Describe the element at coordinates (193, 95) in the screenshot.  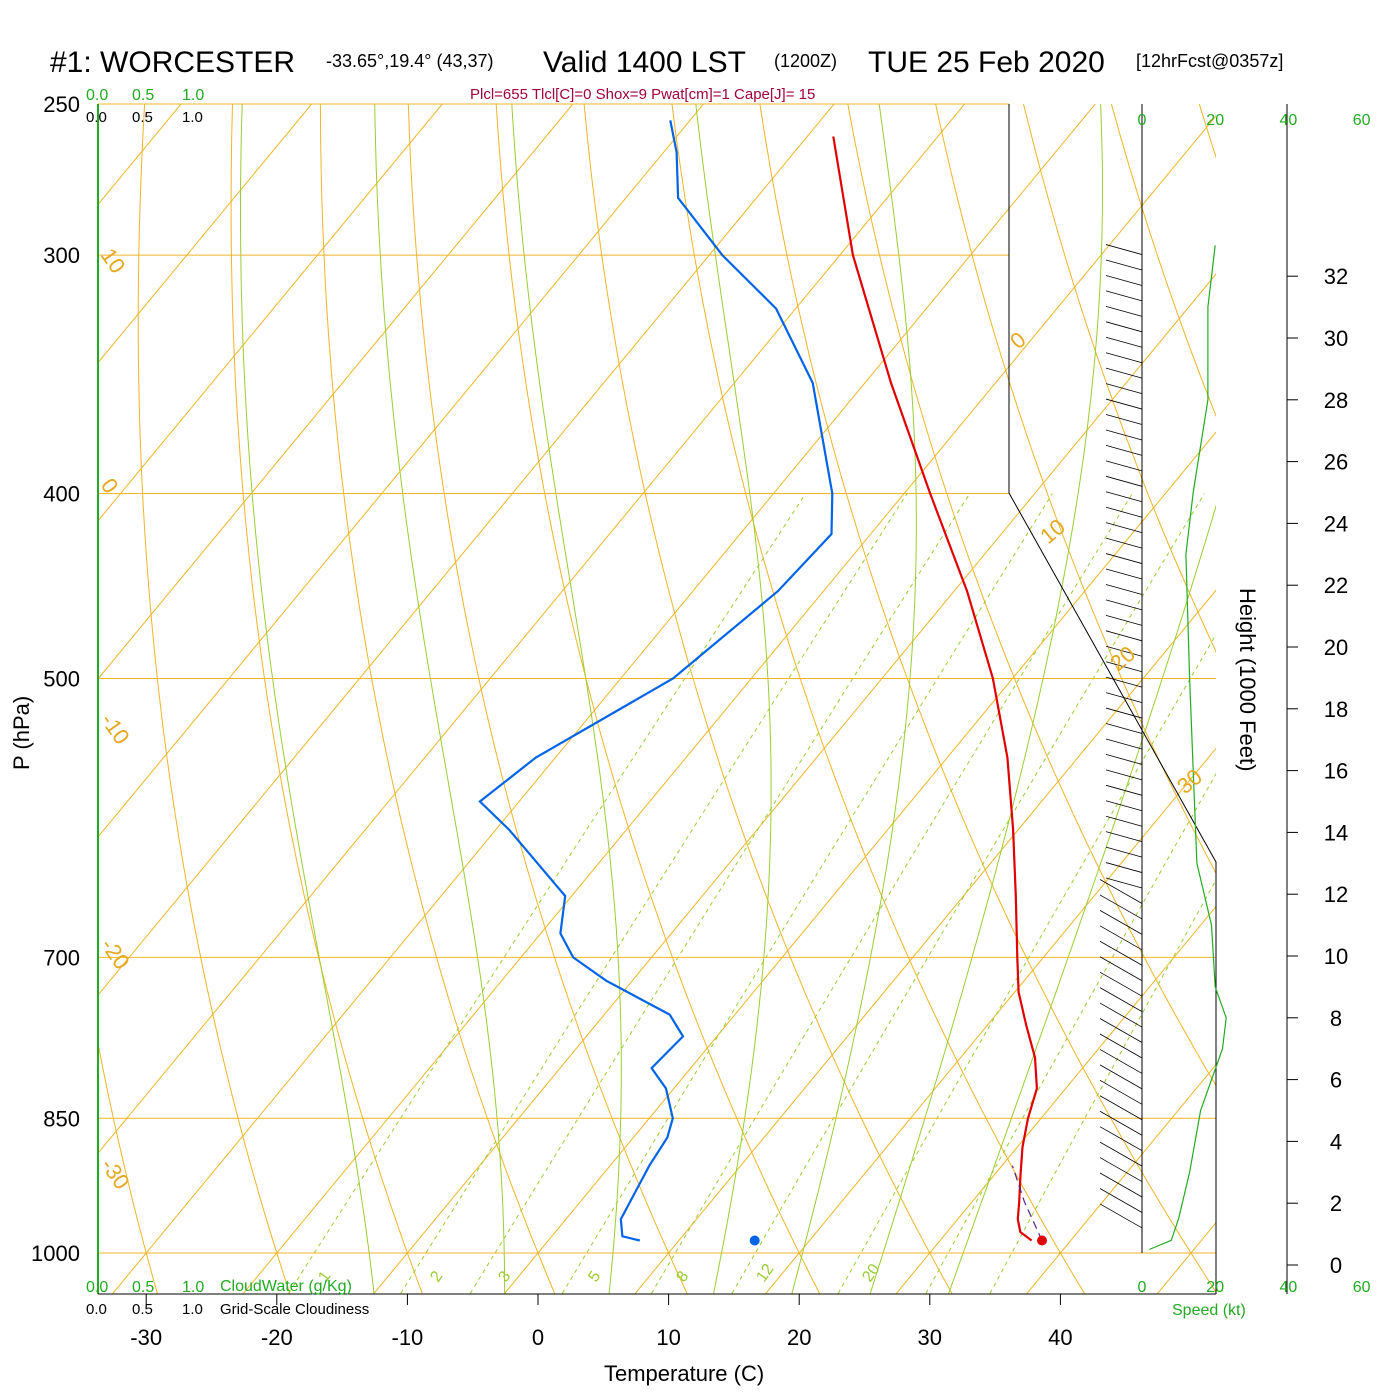
I see `cloudwater-scale-2: 1.0` at that location.